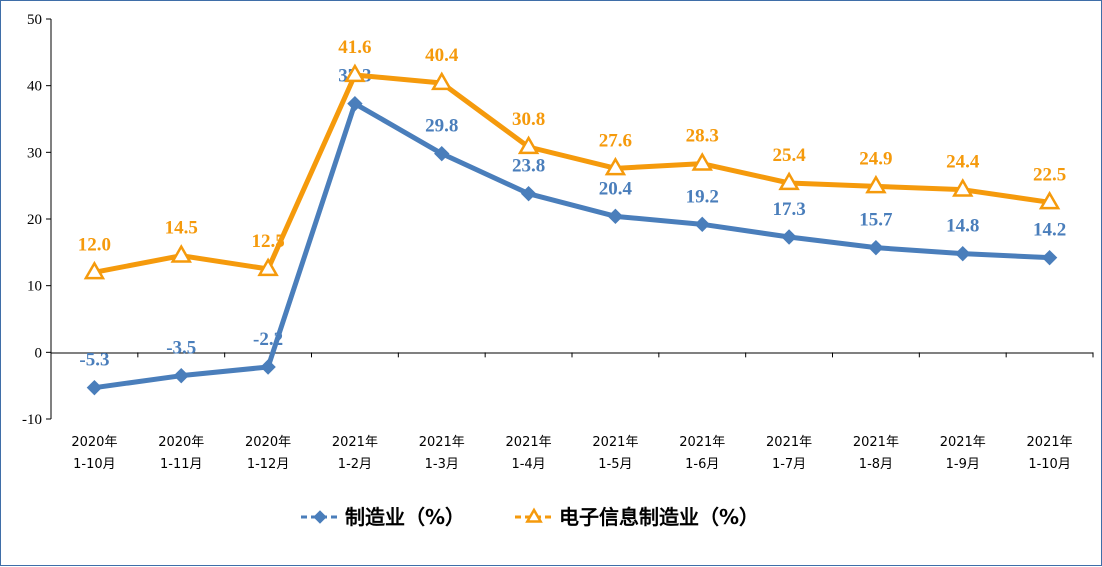 This screenshot has height=567, width=1102. What do you see at coordinates (659, 517) in the screenshot?
I see `legend-label: 电子信息制造业（%）` at bounding box center [659, 517].